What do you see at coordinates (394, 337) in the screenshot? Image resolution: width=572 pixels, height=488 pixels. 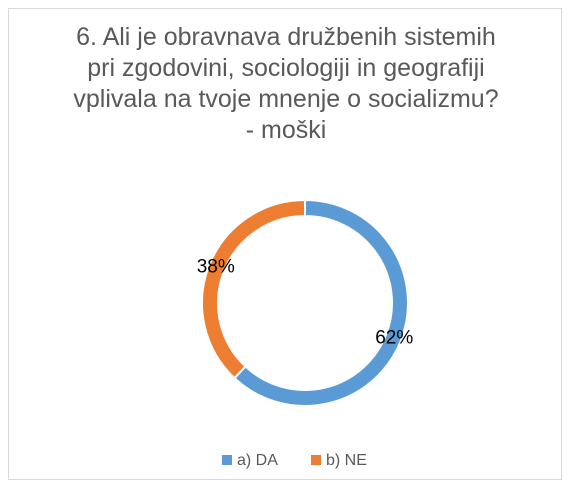 I see `data-label: 62%` at bounding box center [394, 337].